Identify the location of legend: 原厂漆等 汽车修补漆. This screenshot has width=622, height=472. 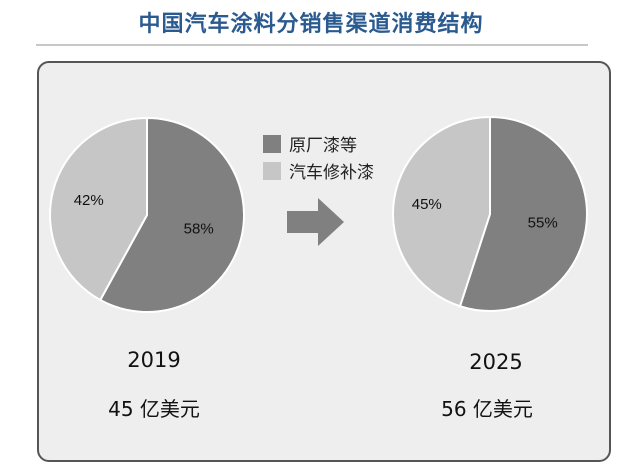
(318, 157).